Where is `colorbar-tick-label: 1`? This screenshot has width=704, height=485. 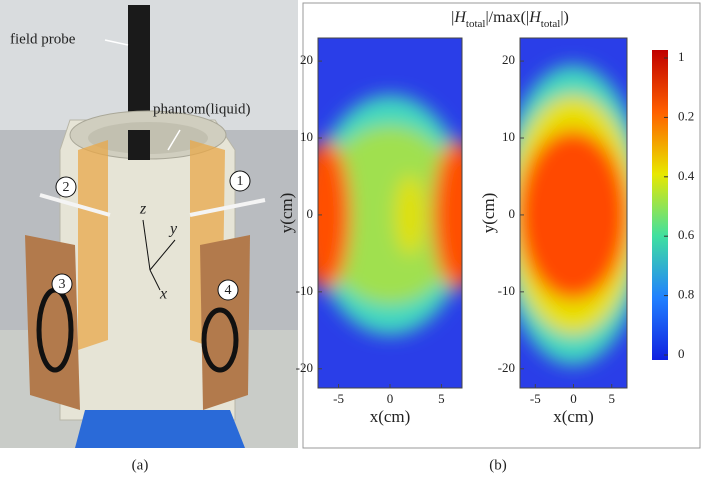 colorbar-tick-label: 1 is located at coordinates (681, 56).